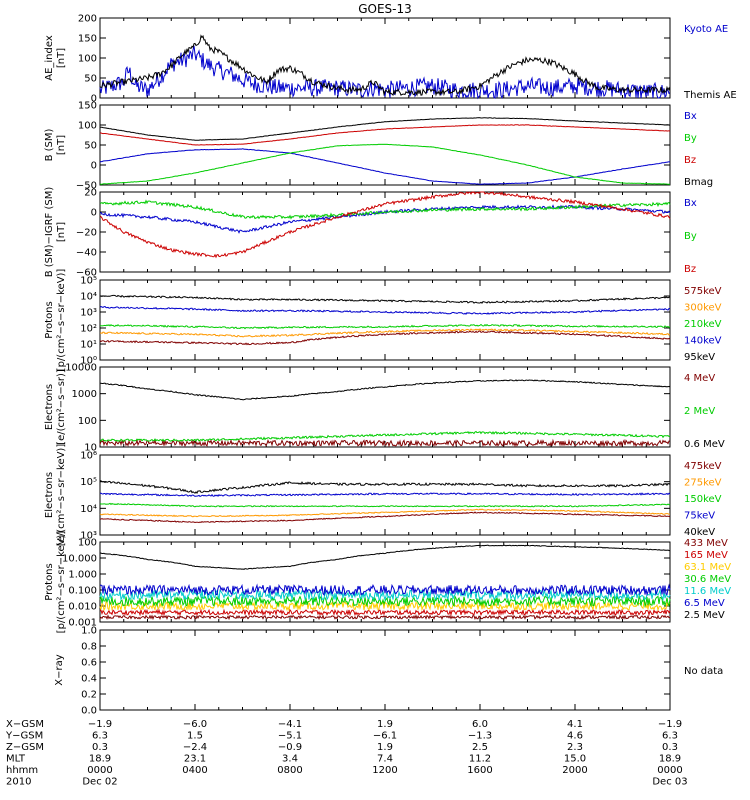 This screenshot has width=750, height=800. Describe the element at coordinates (89, 679) in the screenshot. I see `y-tick-label: 0.4` at that location.